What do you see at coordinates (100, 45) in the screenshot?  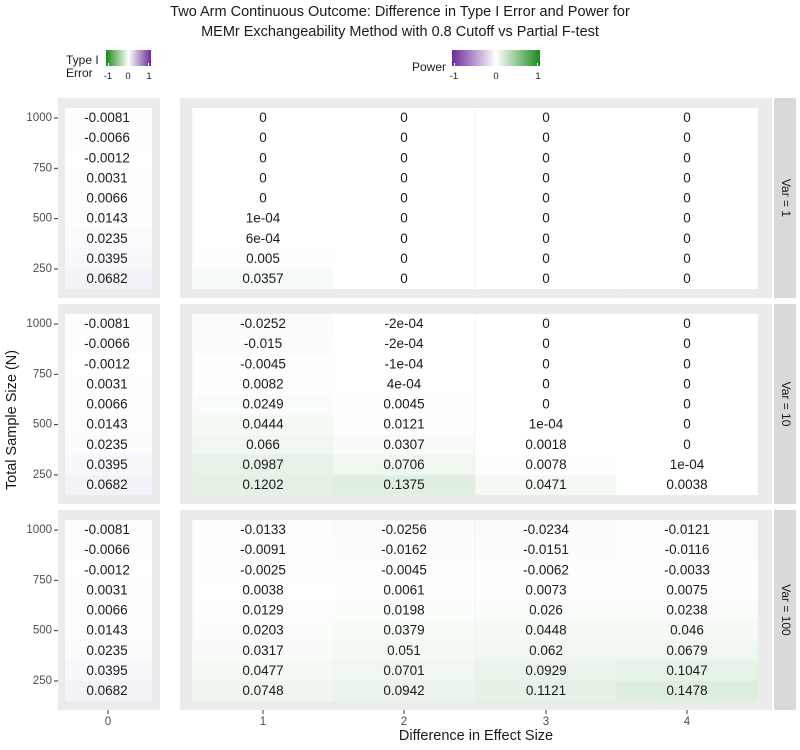 I see `legend-type1-error: Type I Error -1 0 1` at bounding box center [100, 45].